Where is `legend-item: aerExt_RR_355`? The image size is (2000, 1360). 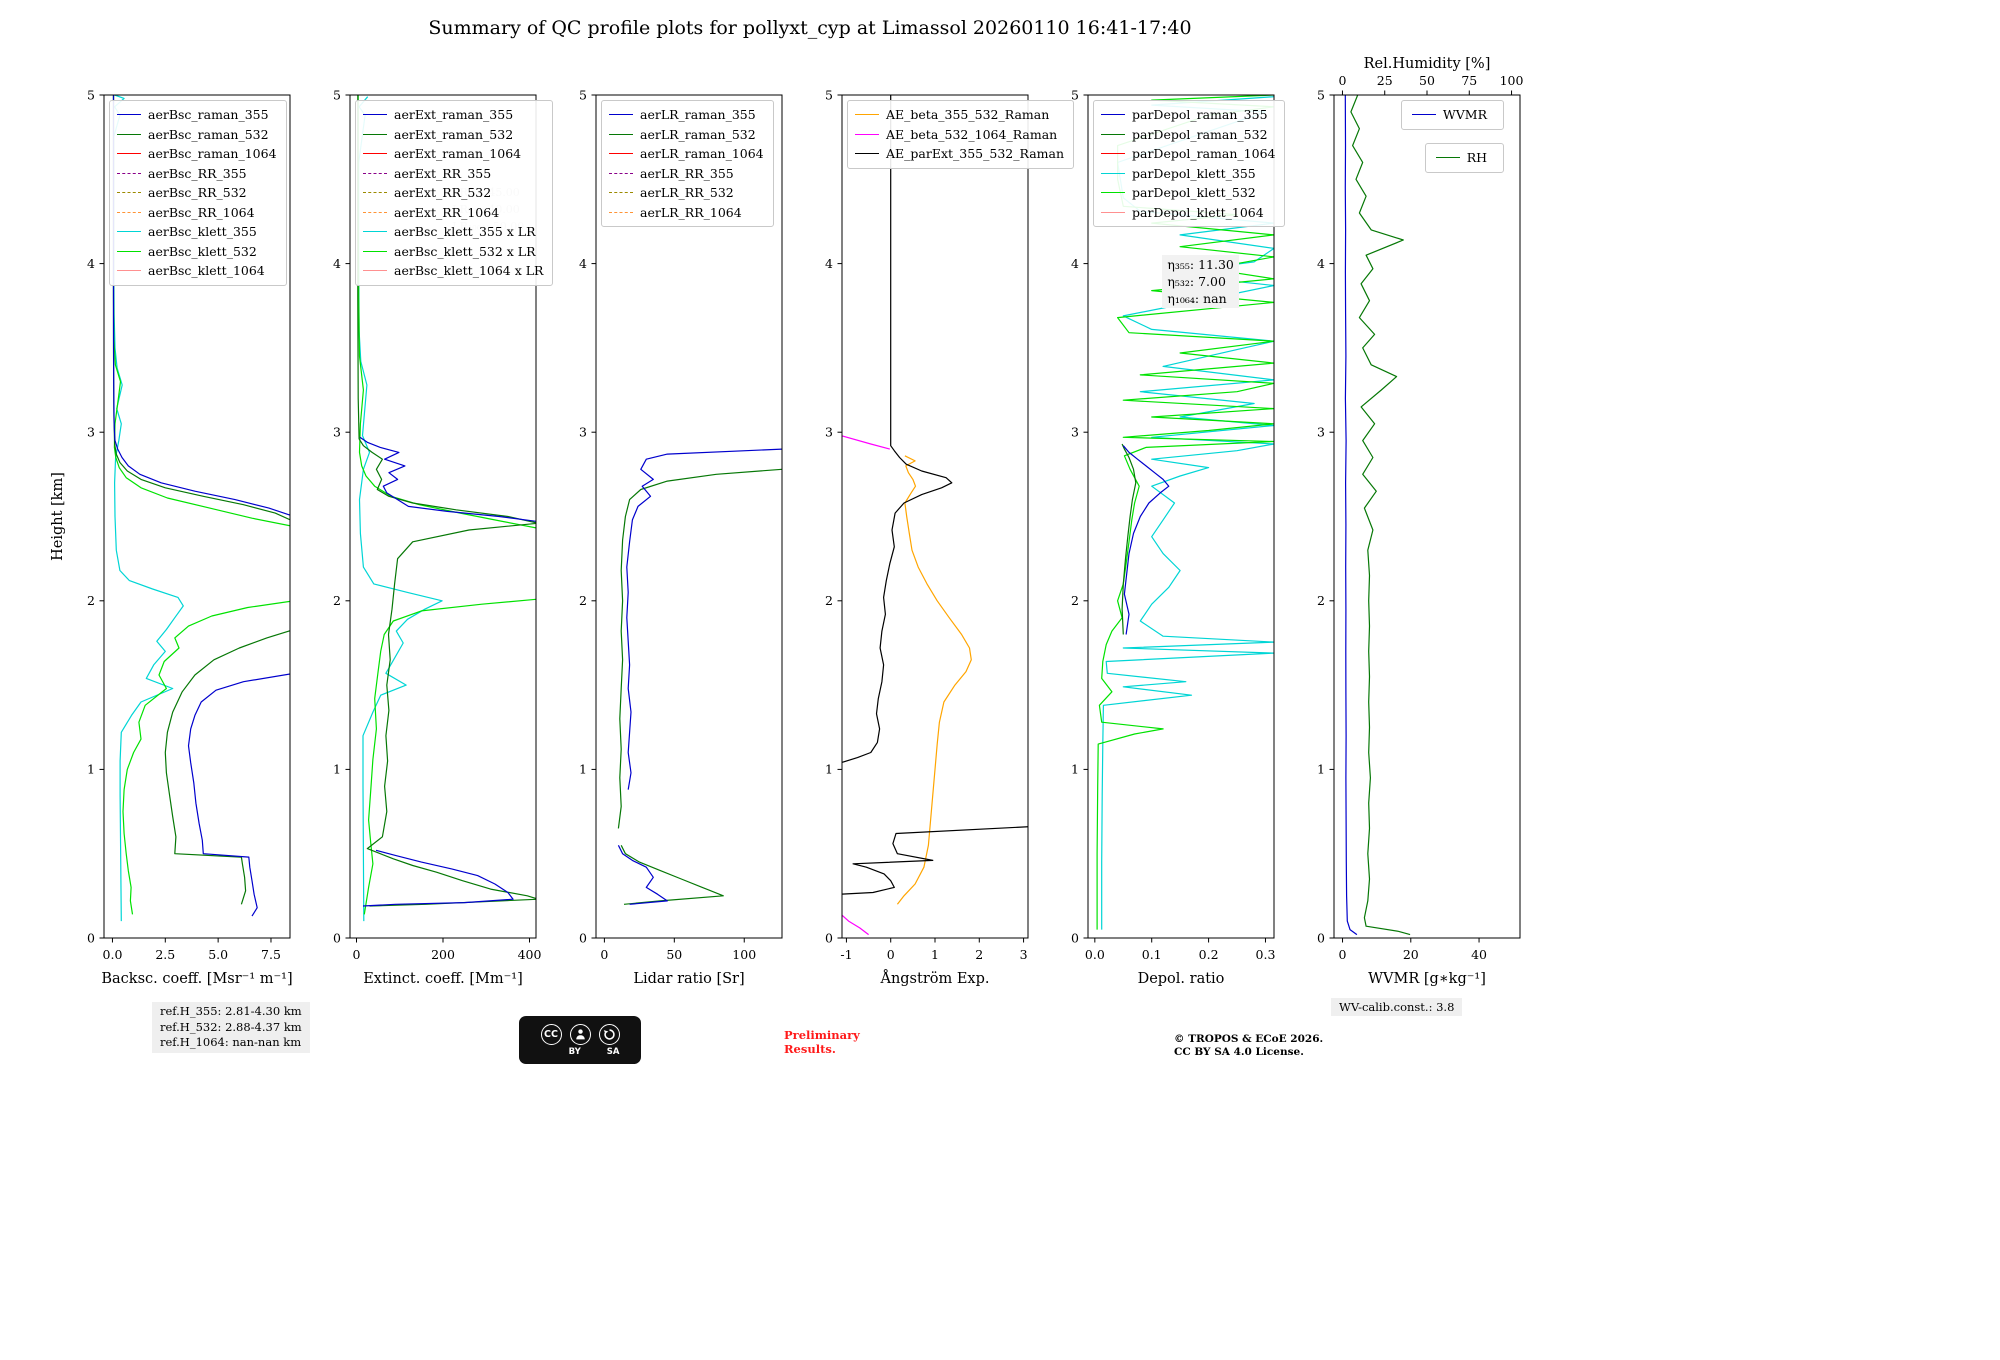
legend-item: aerExt_RR_355 is located at coordinates (453, 174).